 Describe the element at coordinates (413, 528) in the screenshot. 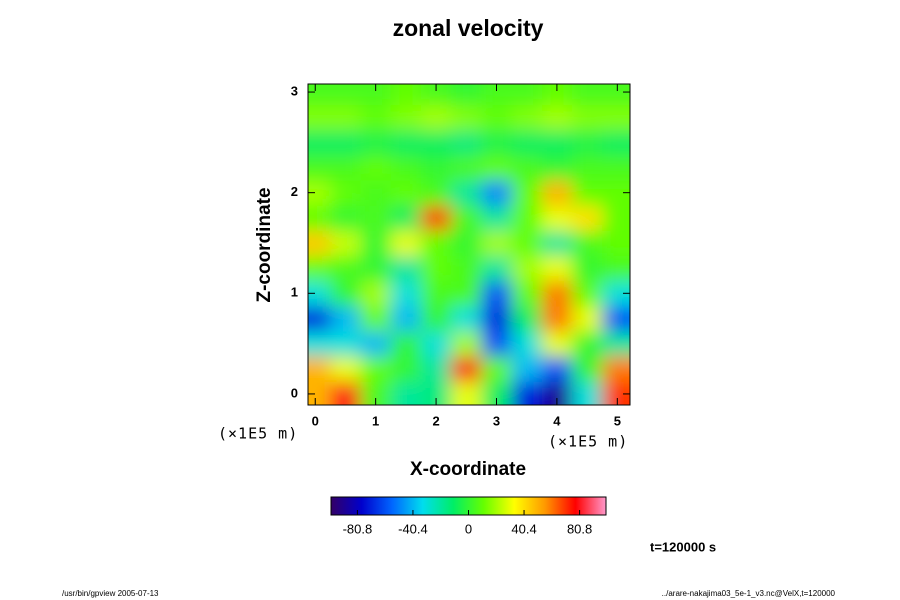

I see `colorbar-tick-label: -40.4` at that location.